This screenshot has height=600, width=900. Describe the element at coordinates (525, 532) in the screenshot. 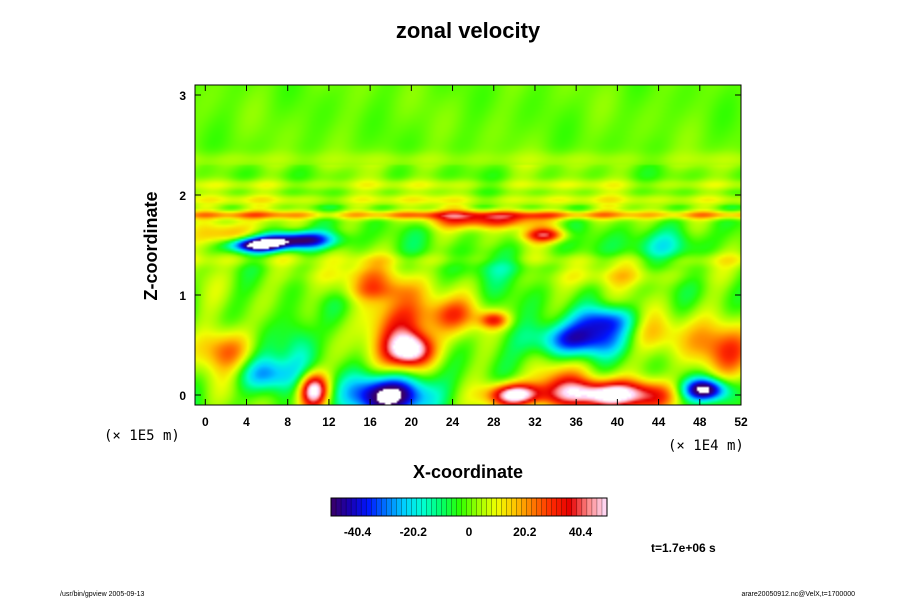

I see `colorbar-tick-label: 20.2` at that location.